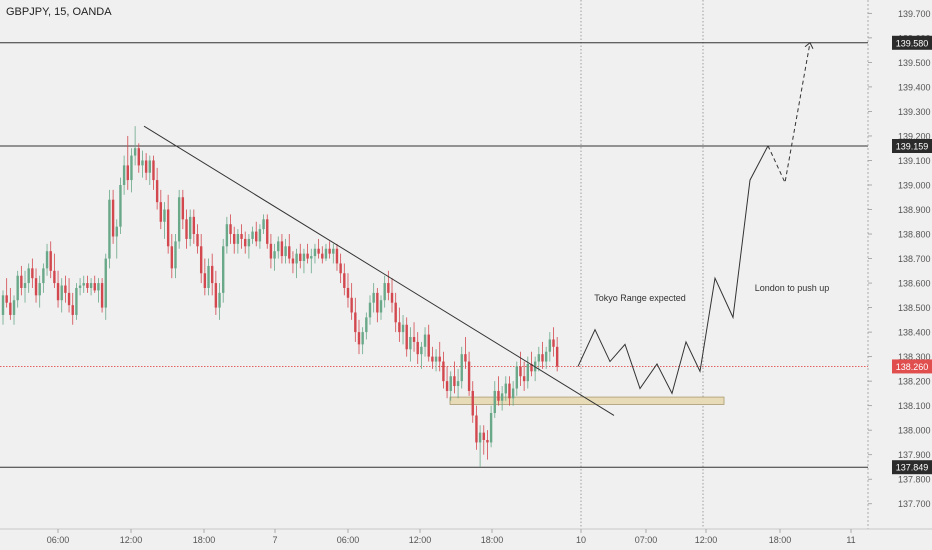 The width and height of the screenshot is (932, 550). Describe the element at coordinates (587, 400) in the screenshot. I see `demand-zone-rect` at that location.